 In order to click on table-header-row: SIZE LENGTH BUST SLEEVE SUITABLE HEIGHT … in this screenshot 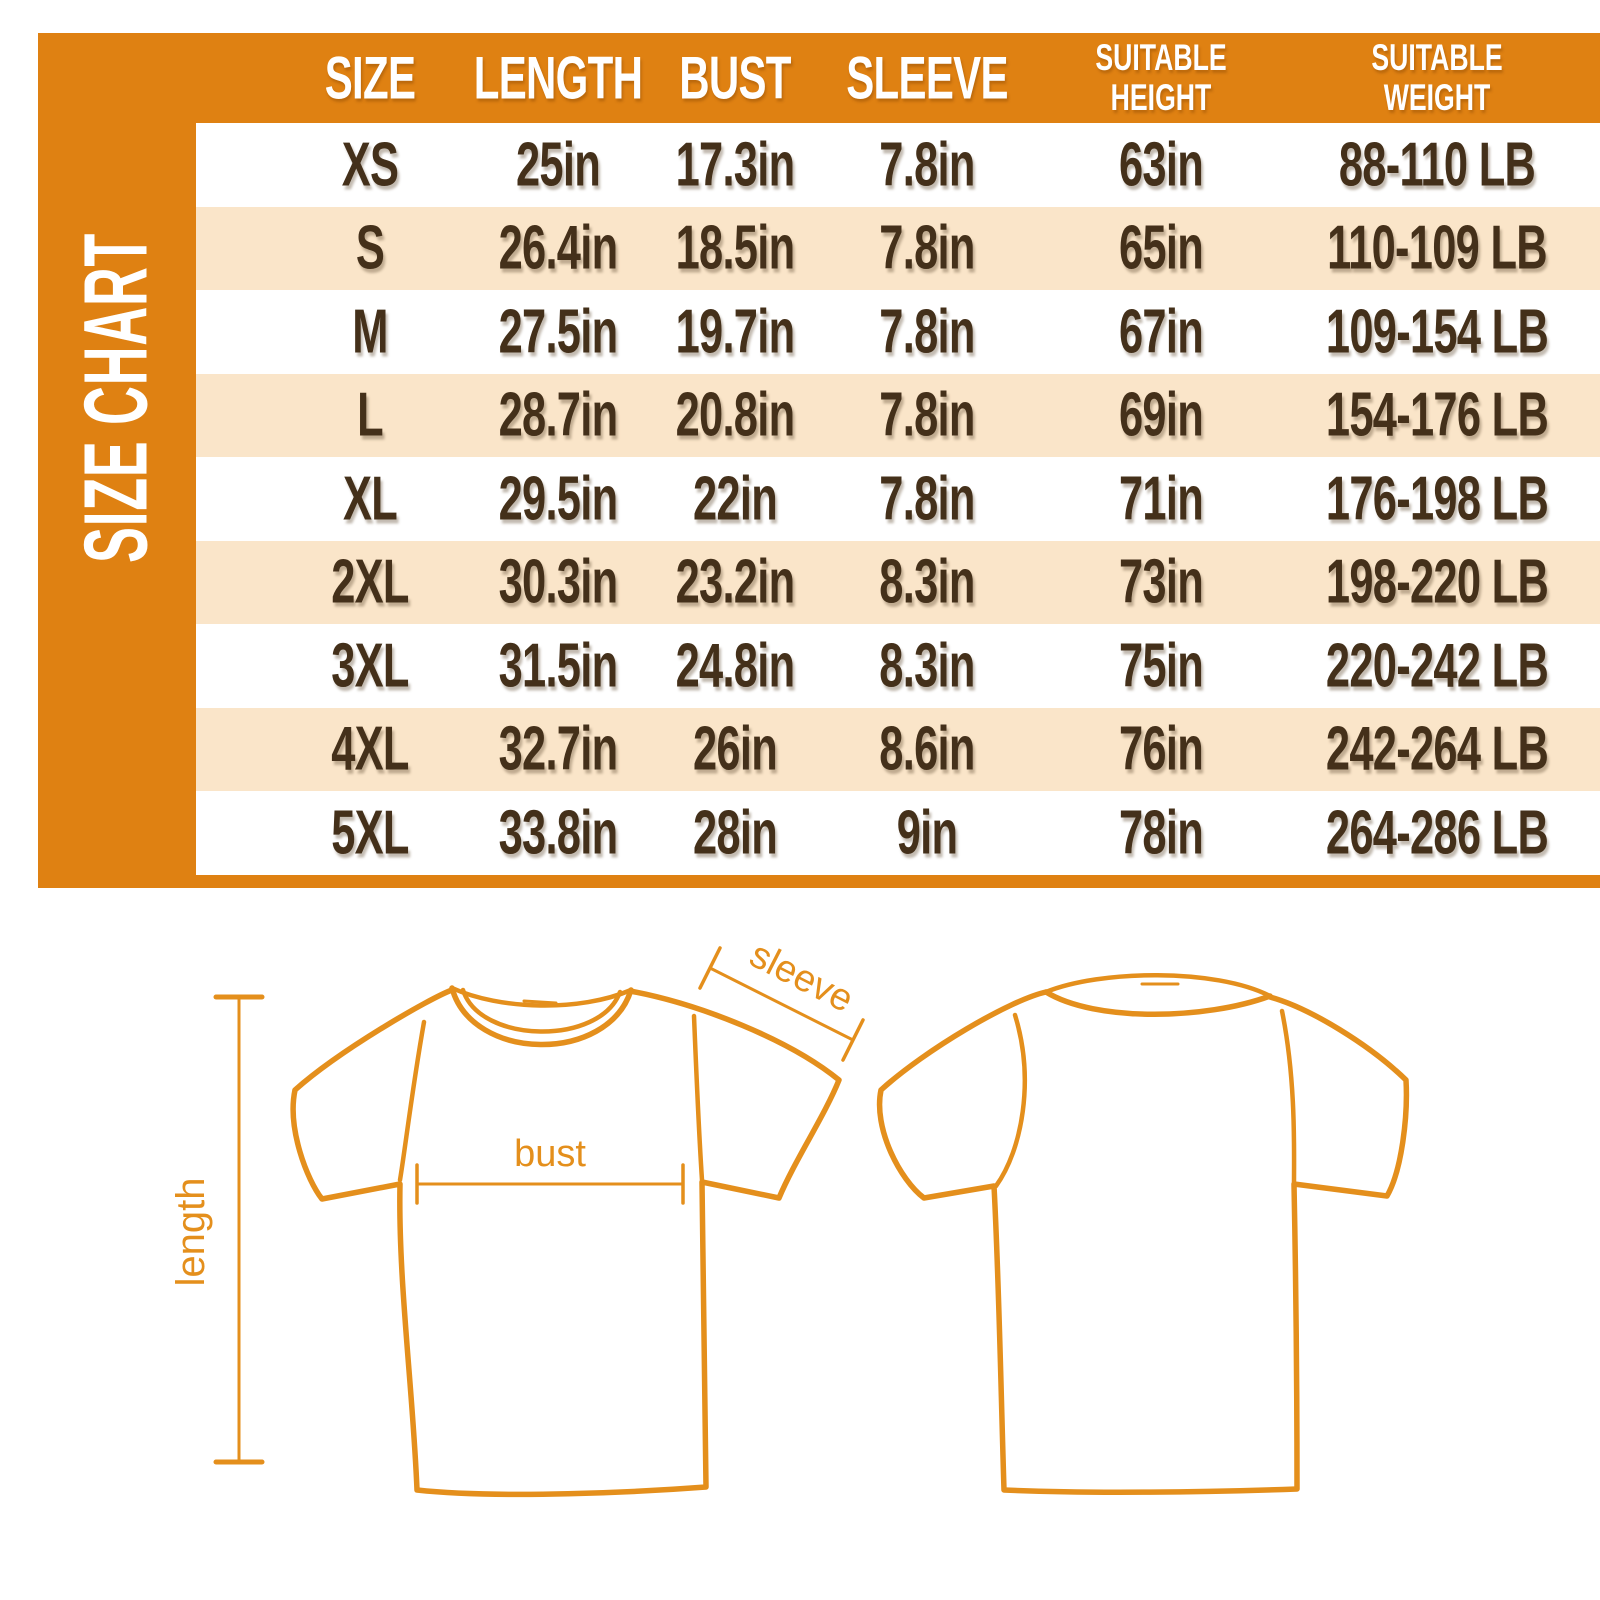, I will do `click(898, 78)`.